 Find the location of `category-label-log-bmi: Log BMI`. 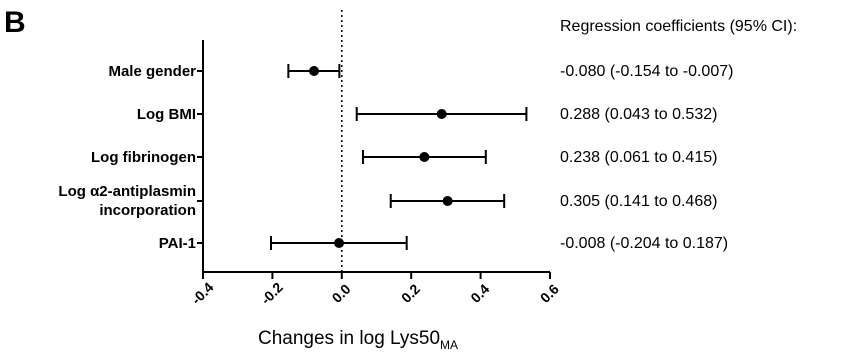

category-label-log-bmi: Log BMI is located at coordinates (166, 114).